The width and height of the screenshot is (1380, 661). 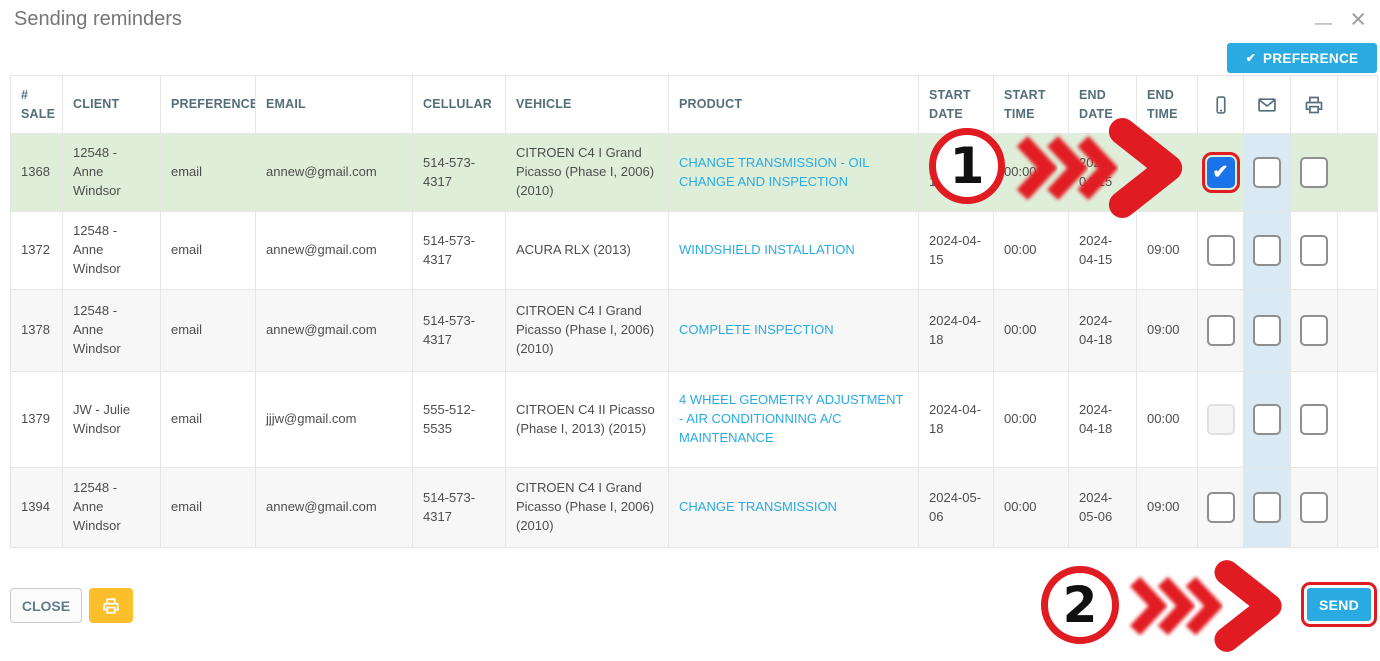 What do you see at coordinates (587, 104) in the screenshot?
I see `header-vehicle: VEHICLE` at bounding box center [587, 104].